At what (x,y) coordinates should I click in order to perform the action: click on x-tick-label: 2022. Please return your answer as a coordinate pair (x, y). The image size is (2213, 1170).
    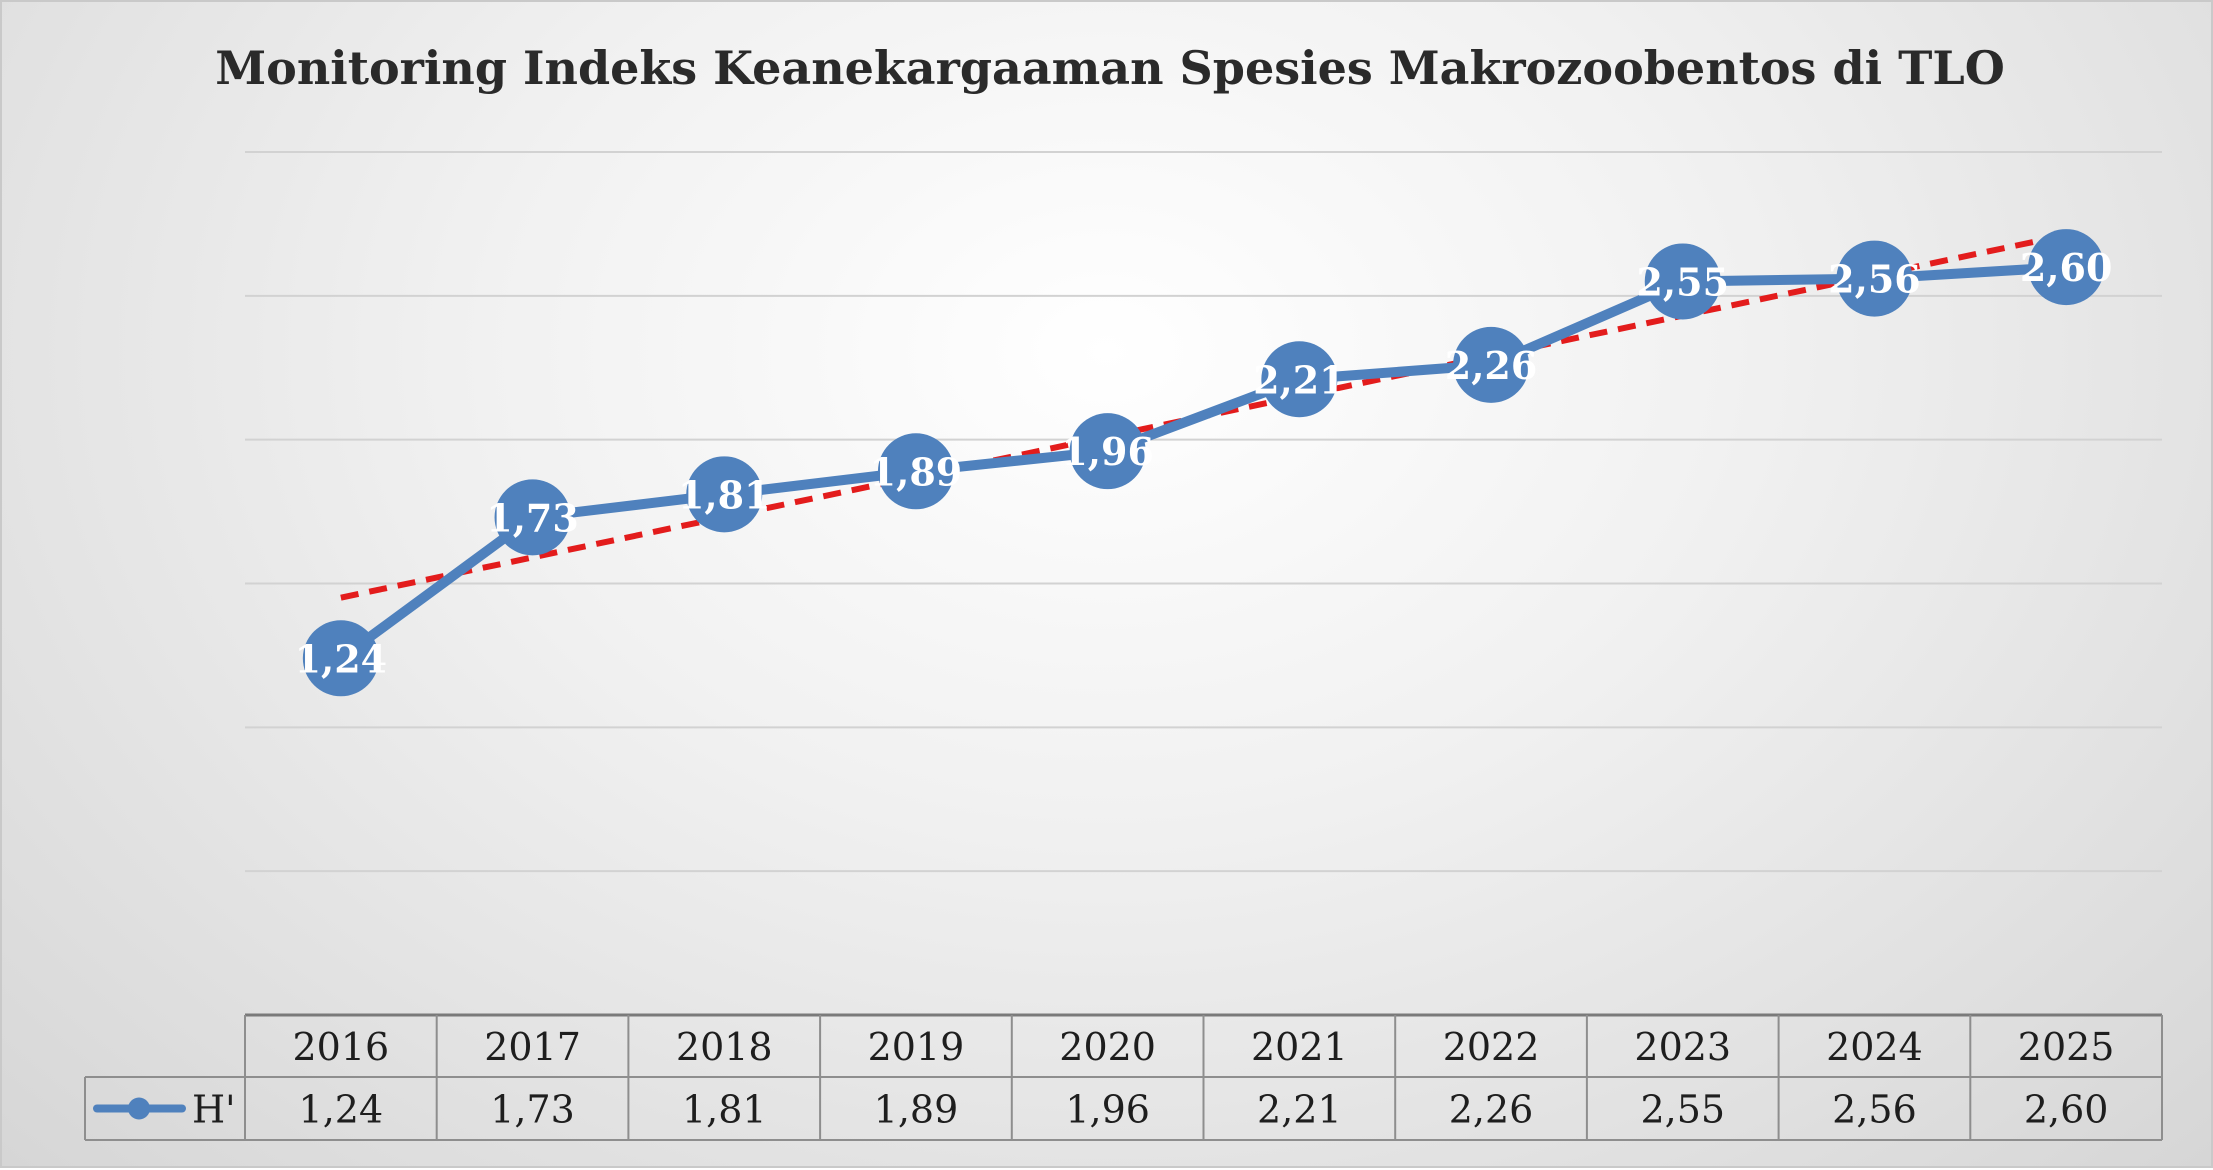
    Looking at the image, I should click on (1491, 1047).